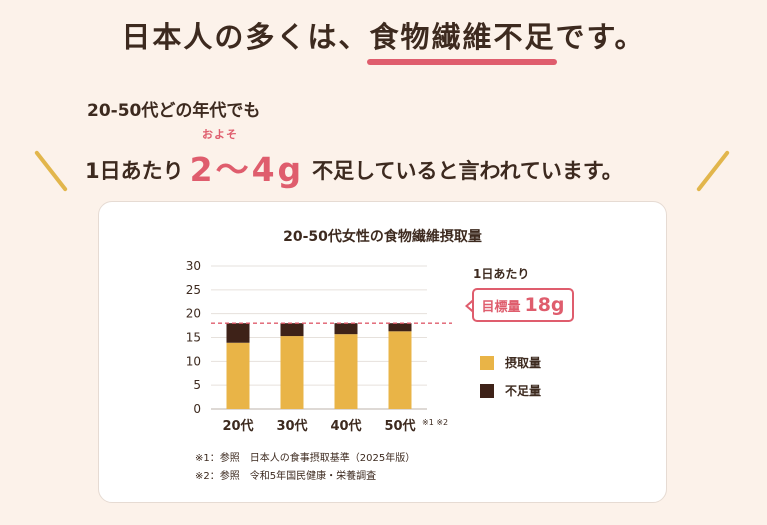 This screenshot has height=525, width=767. I want to click on footnote-2: ※2：参照 令和5年国民健康・栄養調査, so click(286, 476).